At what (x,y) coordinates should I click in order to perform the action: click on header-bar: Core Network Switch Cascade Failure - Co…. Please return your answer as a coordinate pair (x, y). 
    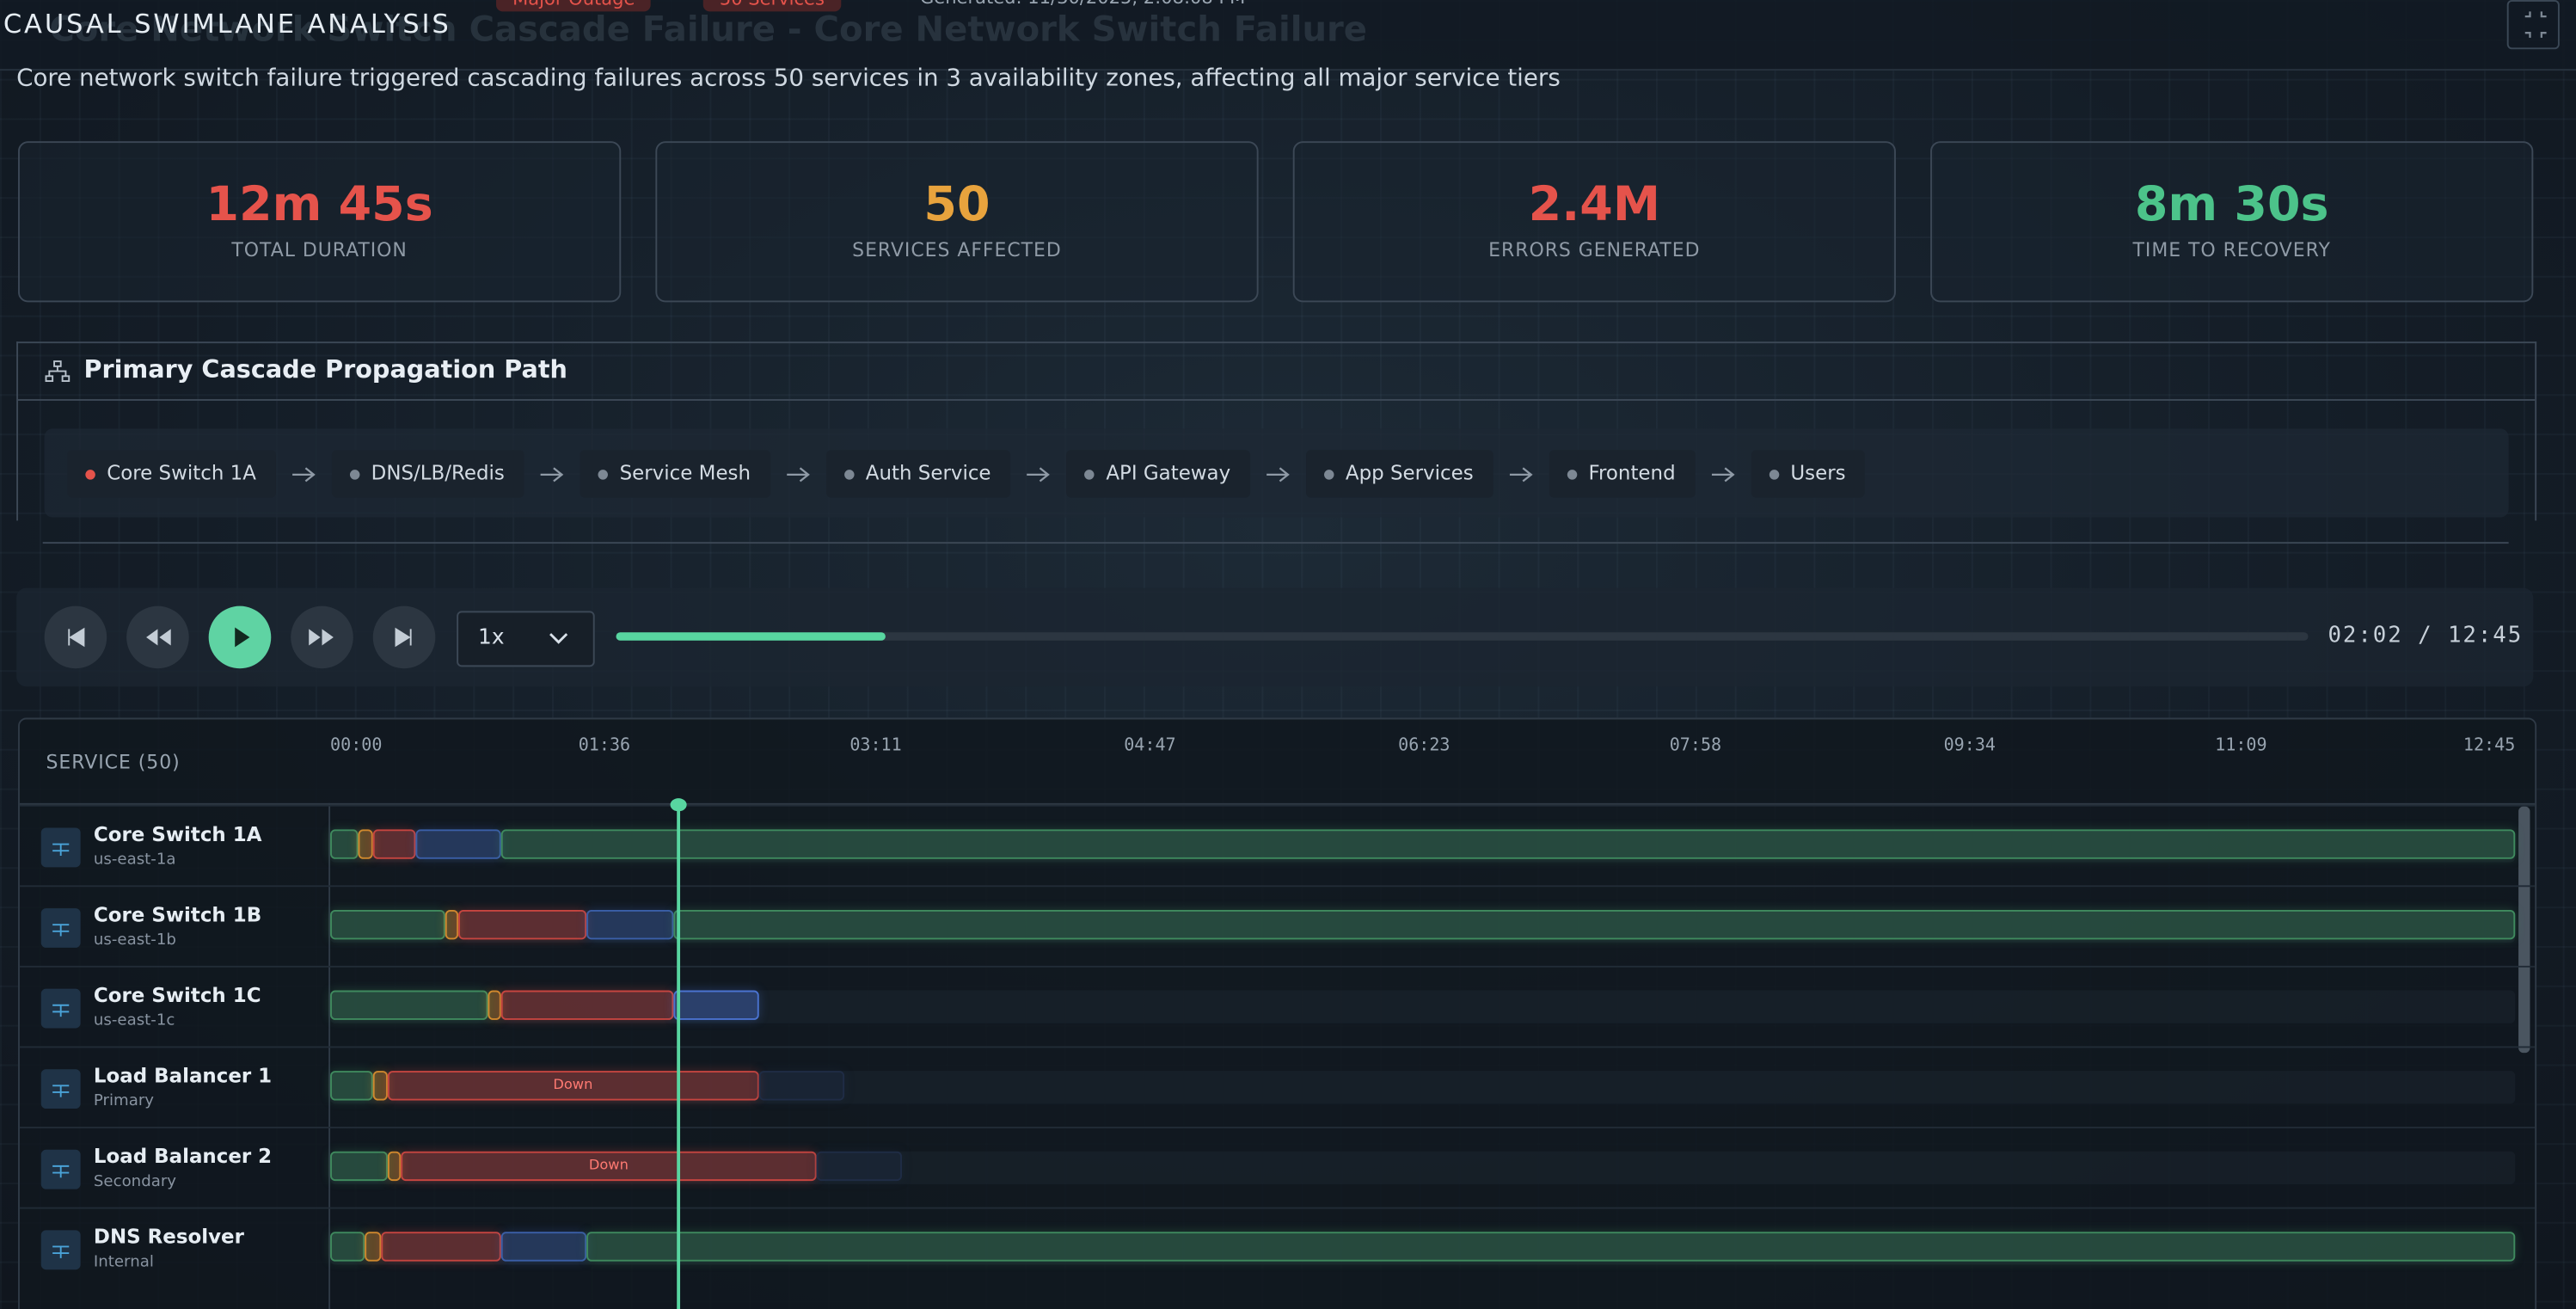
    Looking at the image, I should click on (1288, 35).